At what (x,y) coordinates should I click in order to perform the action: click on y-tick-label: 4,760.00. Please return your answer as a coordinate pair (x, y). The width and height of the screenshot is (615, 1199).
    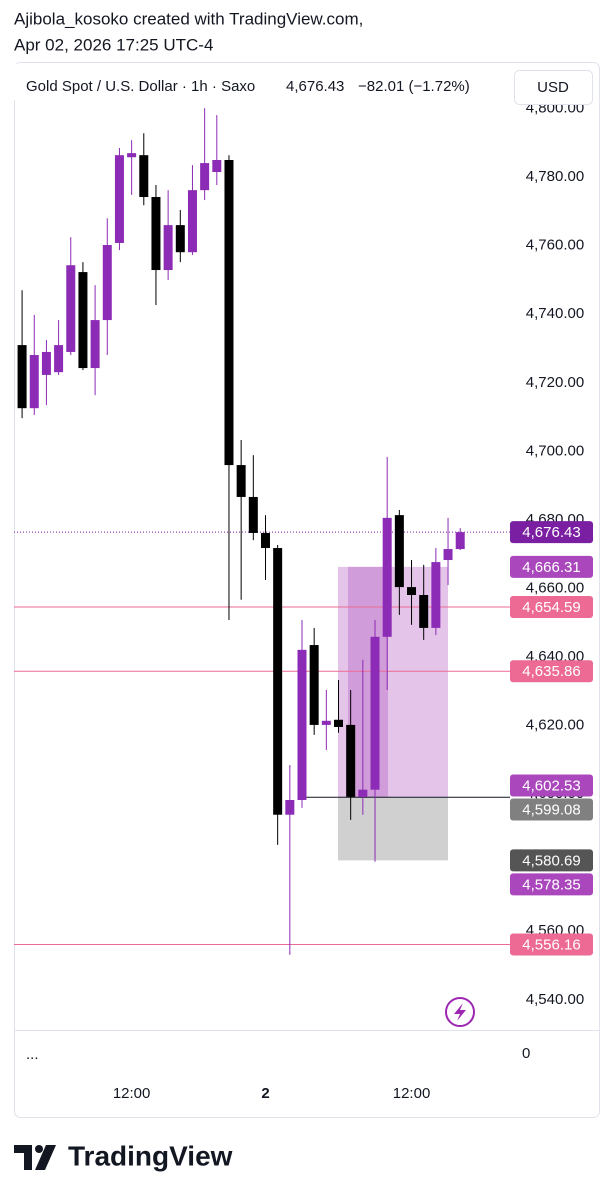
    Looking at the image, I should click on (555, 245).